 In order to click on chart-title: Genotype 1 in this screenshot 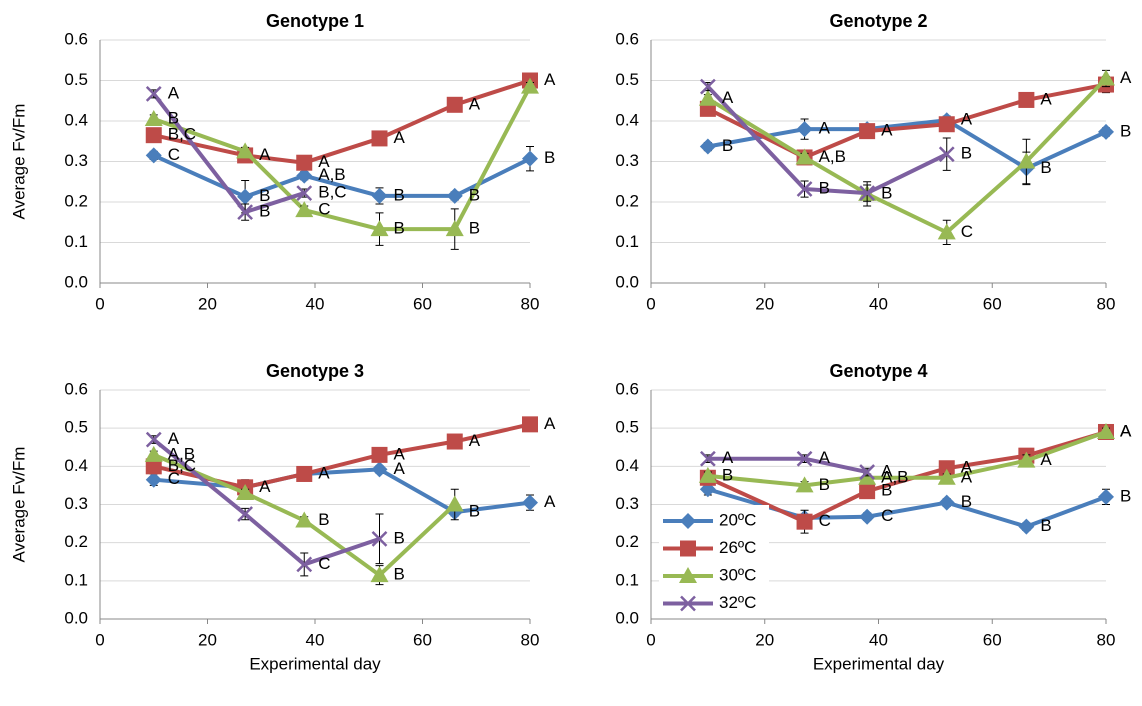, I will do `click(315, 21)`.